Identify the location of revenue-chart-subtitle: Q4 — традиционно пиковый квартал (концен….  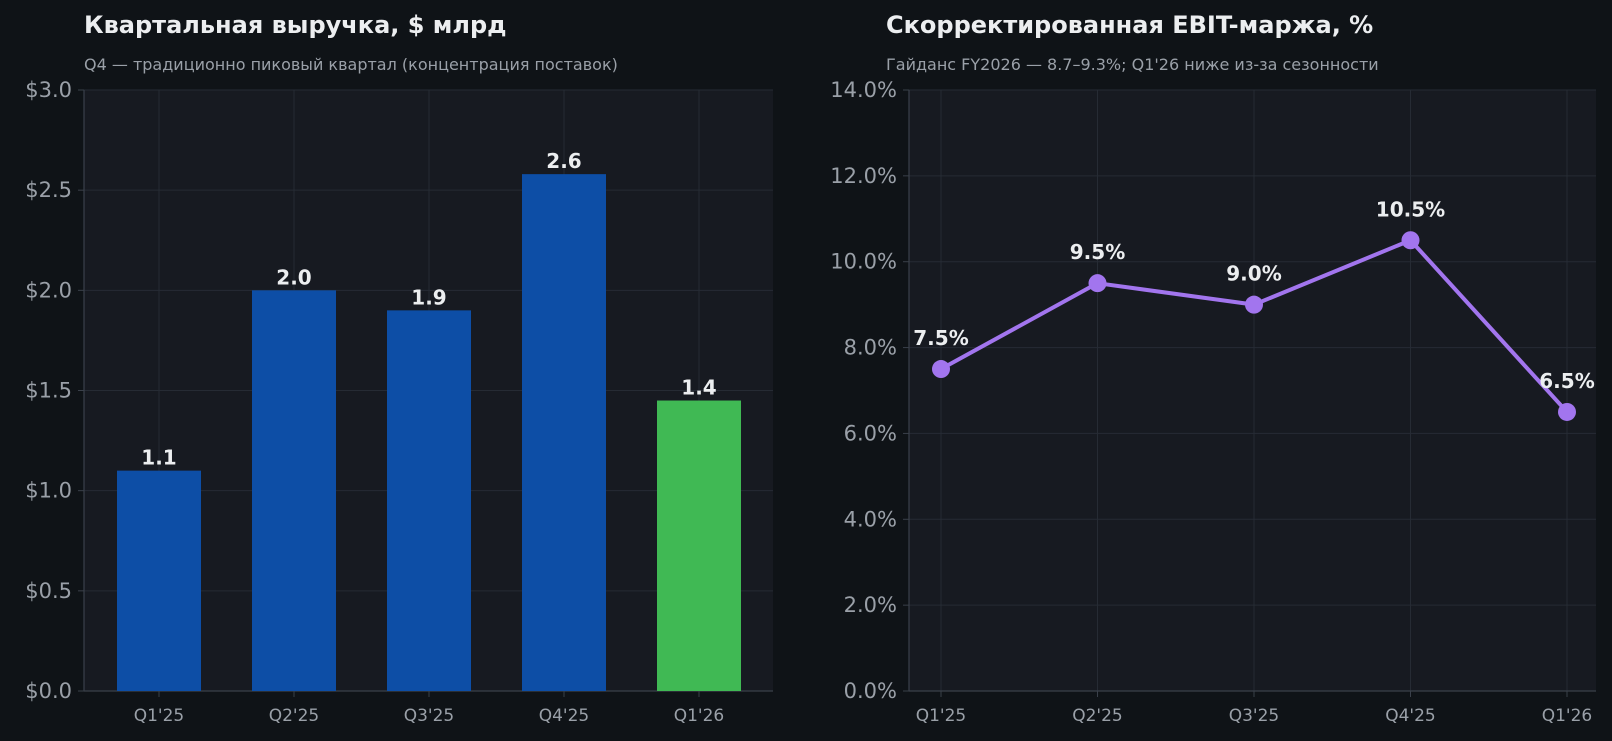
(351, 64).